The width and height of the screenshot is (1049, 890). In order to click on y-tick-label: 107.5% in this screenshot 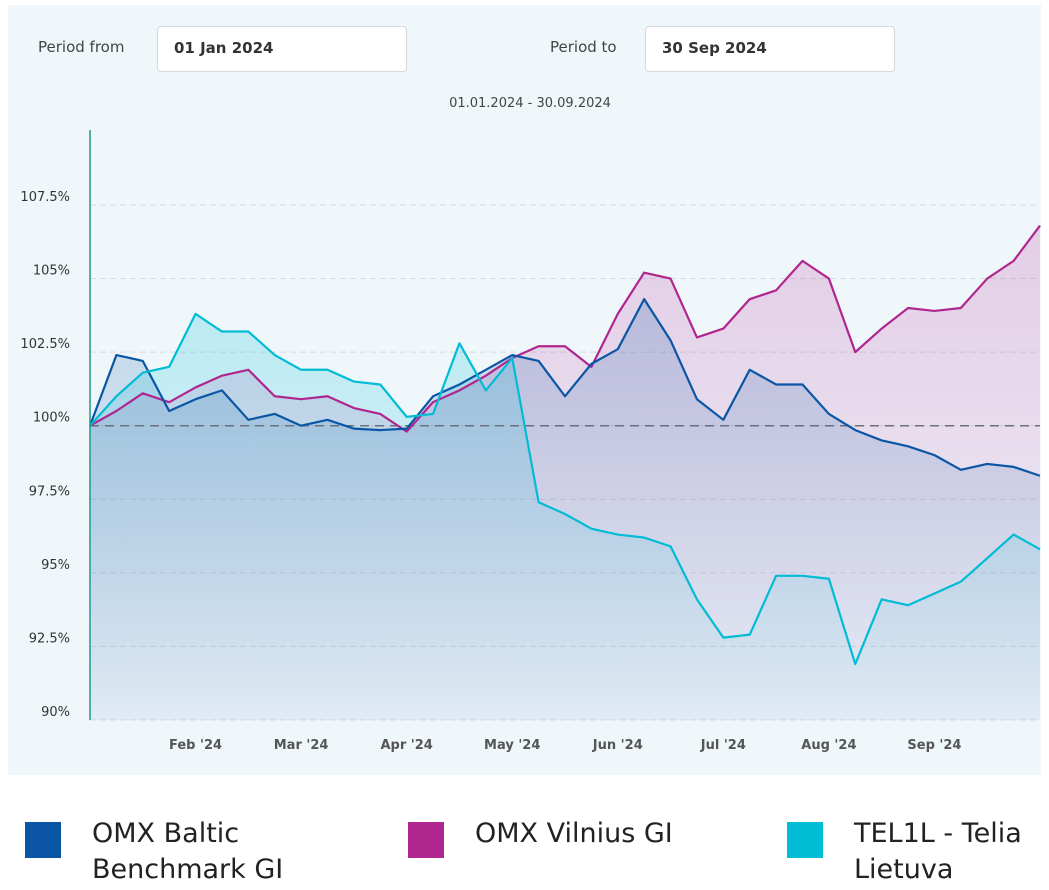, I will do `click(45, 197)`.